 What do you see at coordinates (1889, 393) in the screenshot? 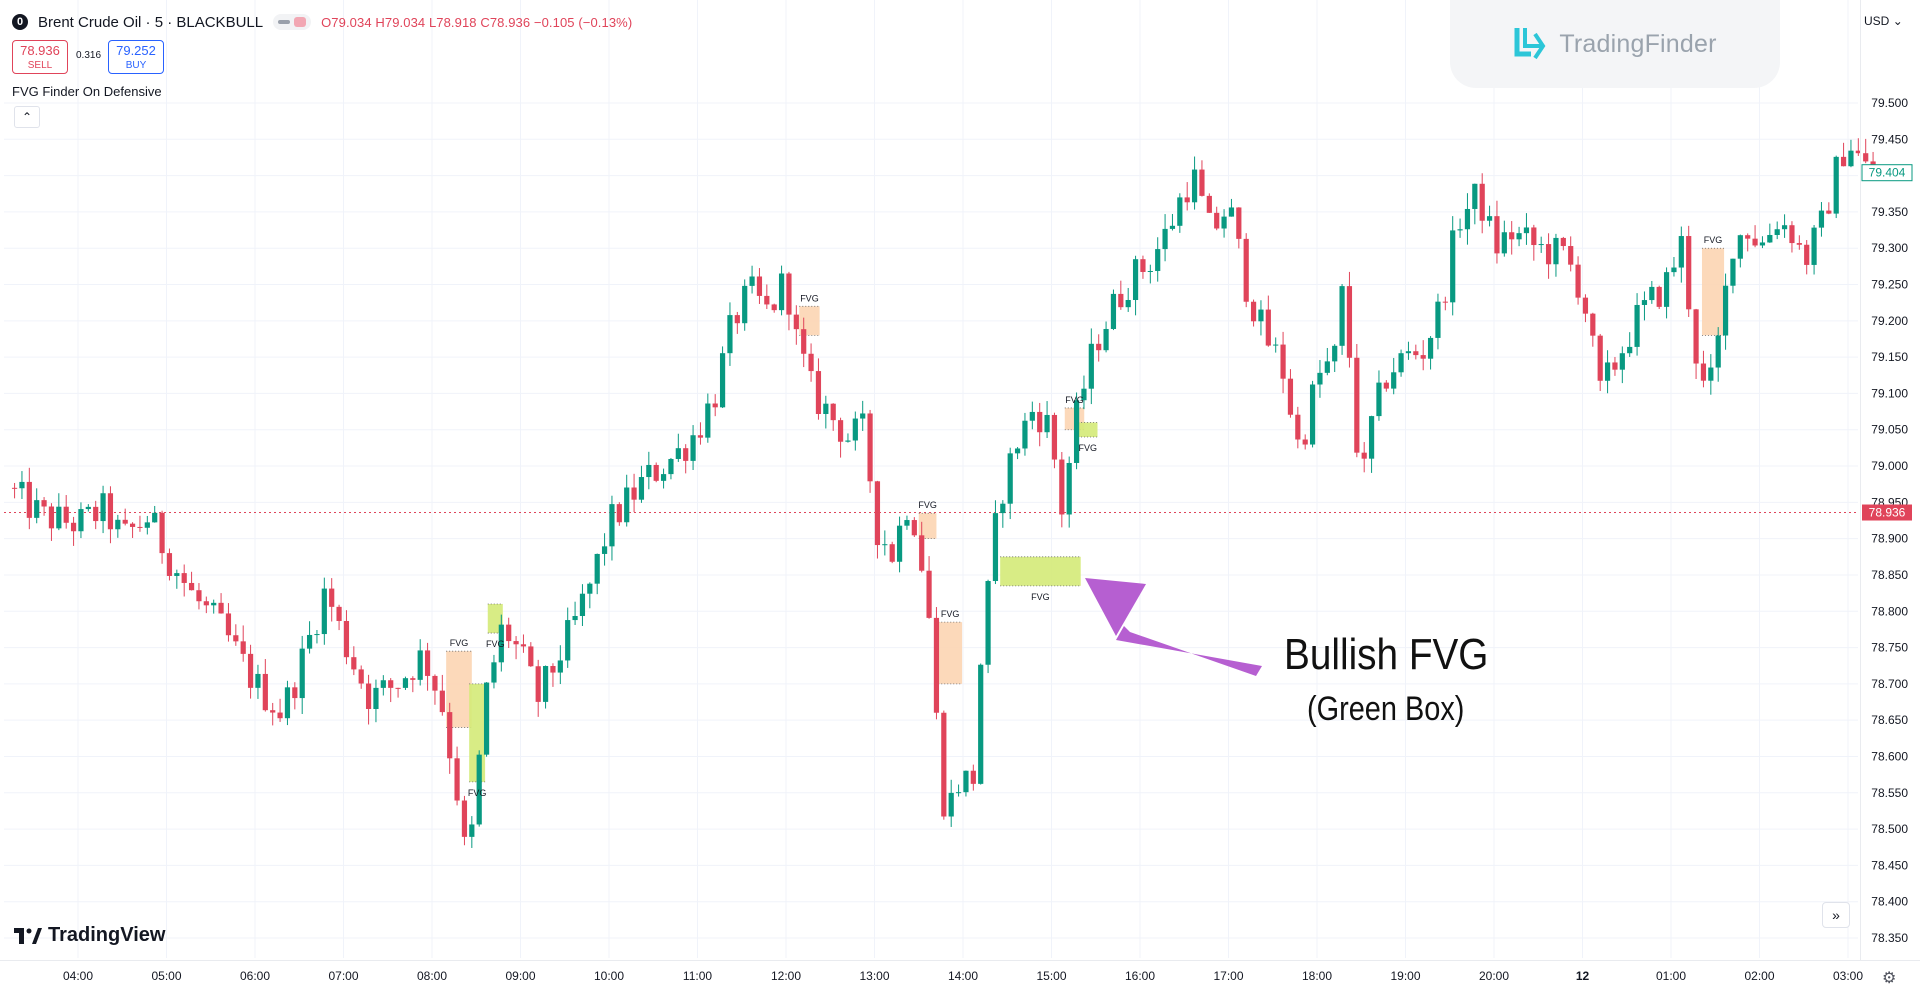
I see `price-tick-label: 79.100` at bounding box center [1889, 393].